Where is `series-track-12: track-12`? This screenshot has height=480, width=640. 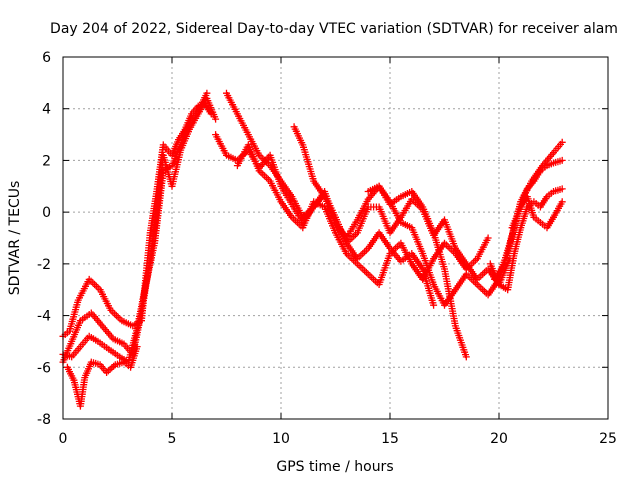
series-track-12: track-12 is located at coordinates (537, 212).